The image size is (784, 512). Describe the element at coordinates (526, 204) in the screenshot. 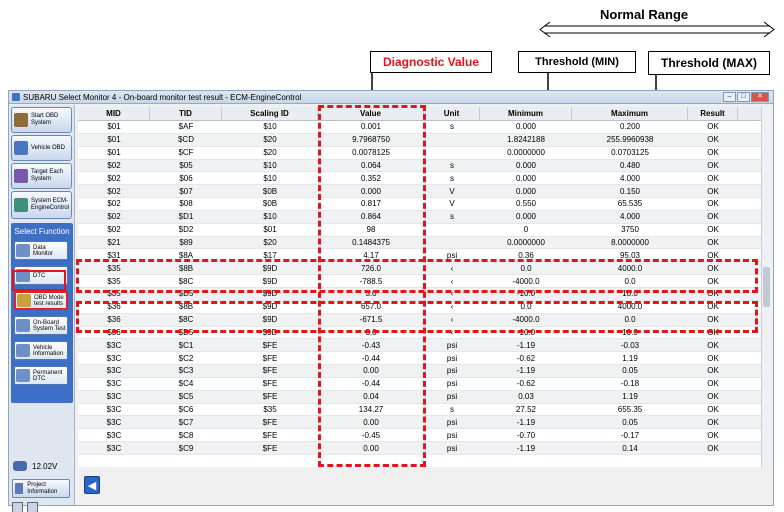

I see `cell-minimum: 0.550` at that location.